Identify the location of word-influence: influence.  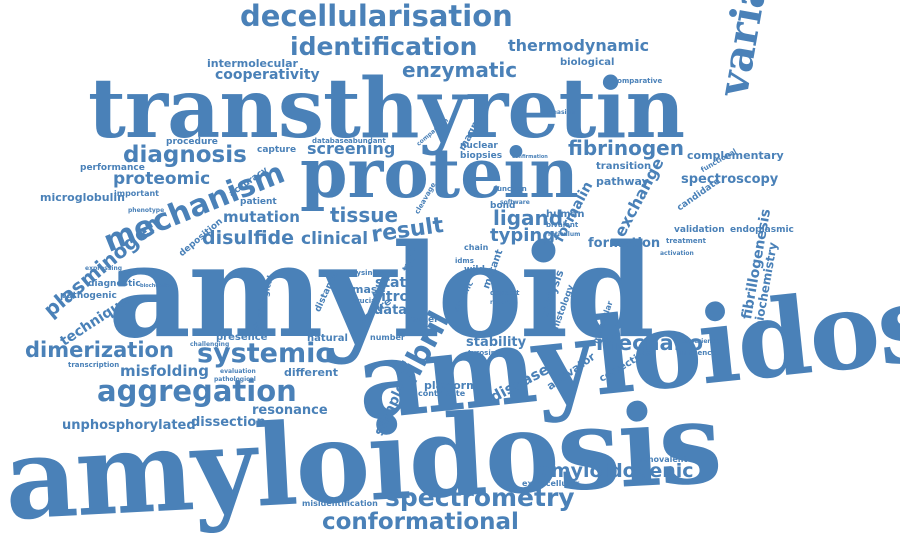
(698, 353).